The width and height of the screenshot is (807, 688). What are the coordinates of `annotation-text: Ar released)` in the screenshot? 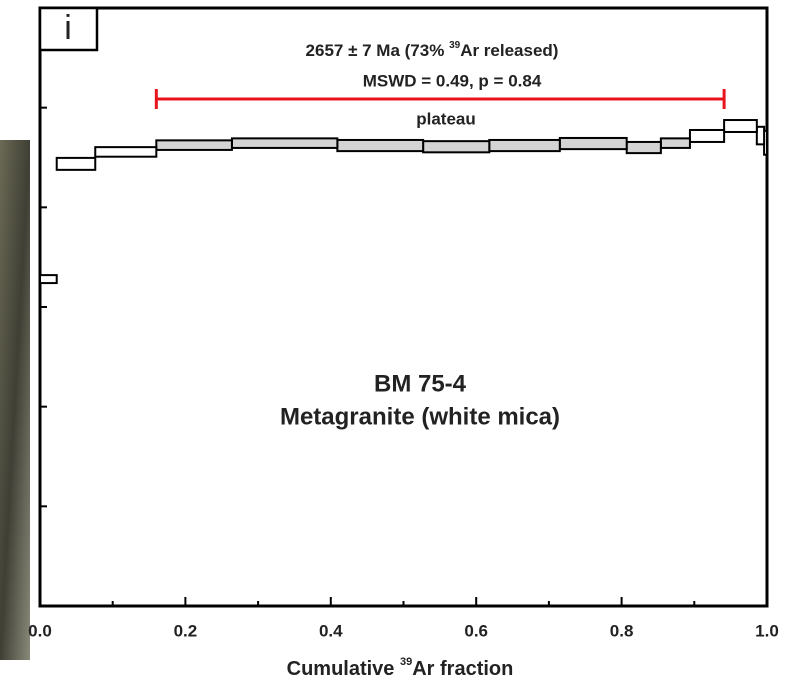 It's located at (509, 50).